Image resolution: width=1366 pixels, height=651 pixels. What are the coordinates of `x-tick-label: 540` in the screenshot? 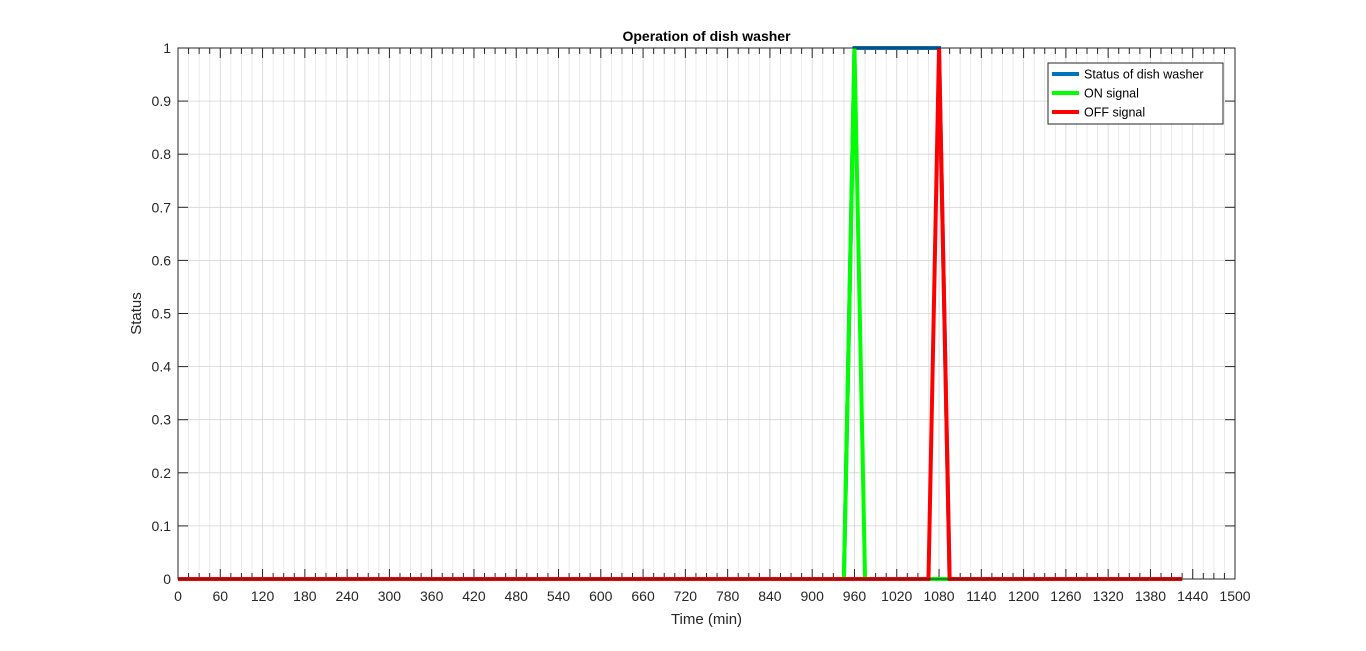 It's located at (559, 596).